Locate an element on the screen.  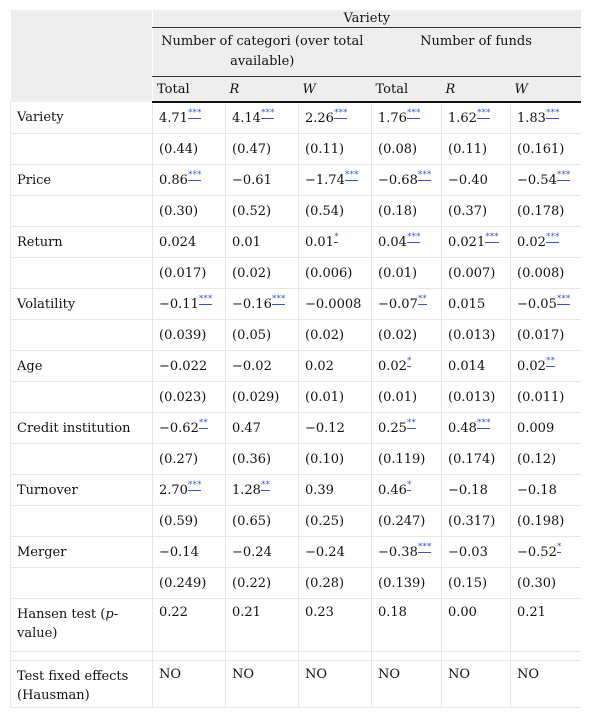
se-cell: (0.247) is located at coordinates (406, 521).